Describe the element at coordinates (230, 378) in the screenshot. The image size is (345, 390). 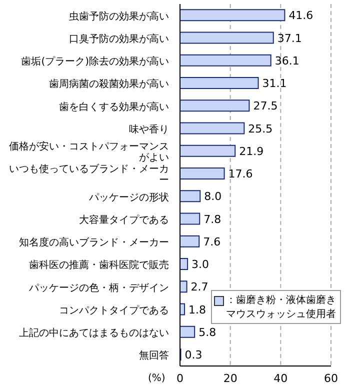
I see `x-tick-label: 20` at that location.